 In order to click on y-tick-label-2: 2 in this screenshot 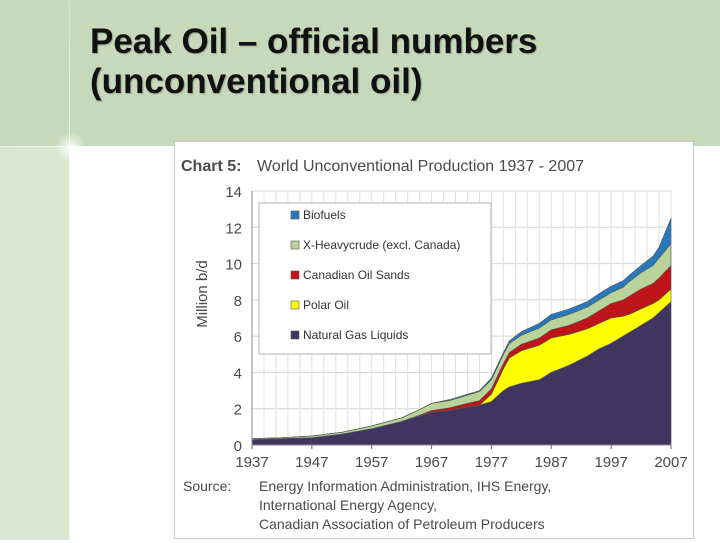, I will do `click(238, 410)`.